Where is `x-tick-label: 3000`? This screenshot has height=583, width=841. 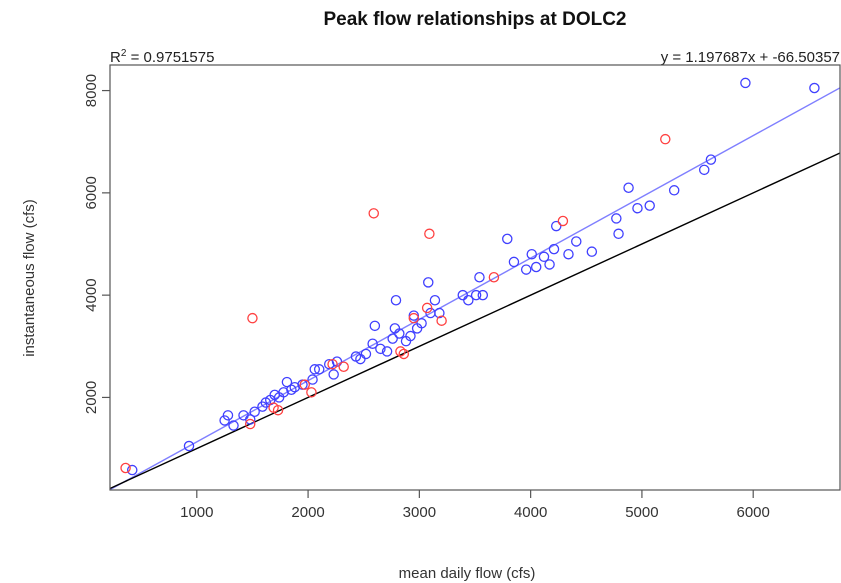 x-tick-label: 3000 is located at coordinates (419, 512).